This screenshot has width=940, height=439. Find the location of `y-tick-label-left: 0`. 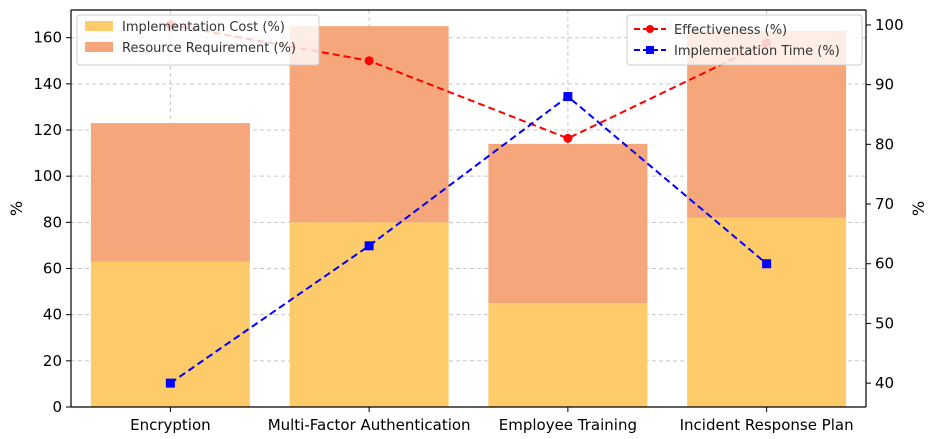

y-tick-label-left: 0 is located at coordinates (57, 407).